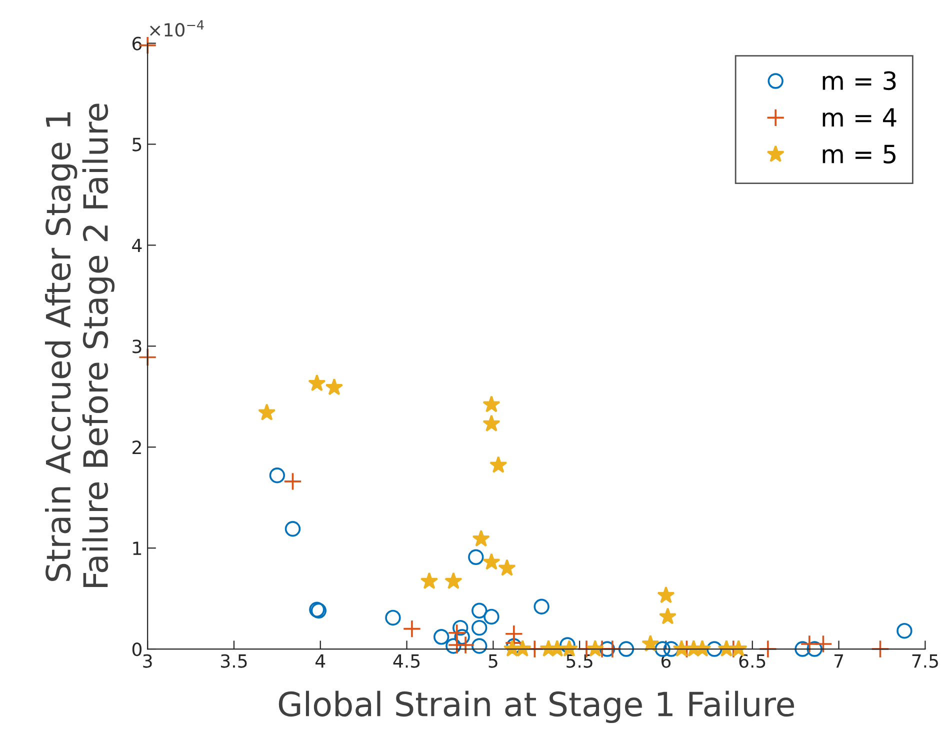  I want to click on x-tick-label: 7.5, so click(925, 661).